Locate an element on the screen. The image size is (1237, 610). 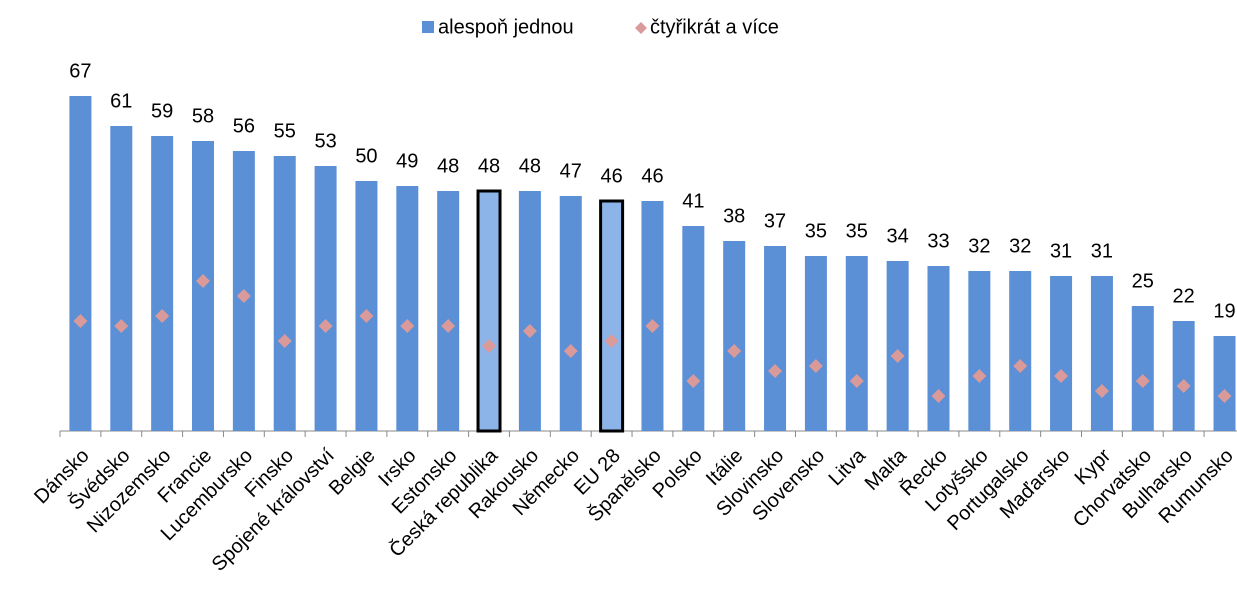
data-label: 61 is located at coordinates (121, 101).